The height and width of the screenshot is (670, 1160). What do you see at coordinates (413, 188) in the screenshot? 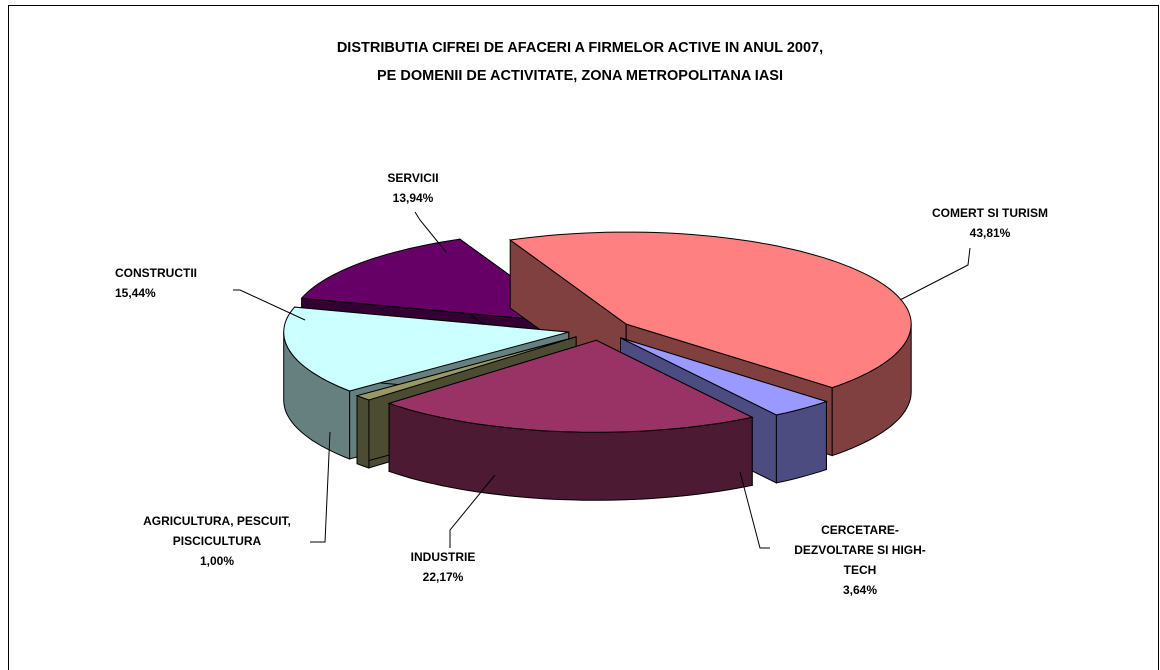
I see `slice-label: SERVICII 13,94%` at bounding box center [413, 188].